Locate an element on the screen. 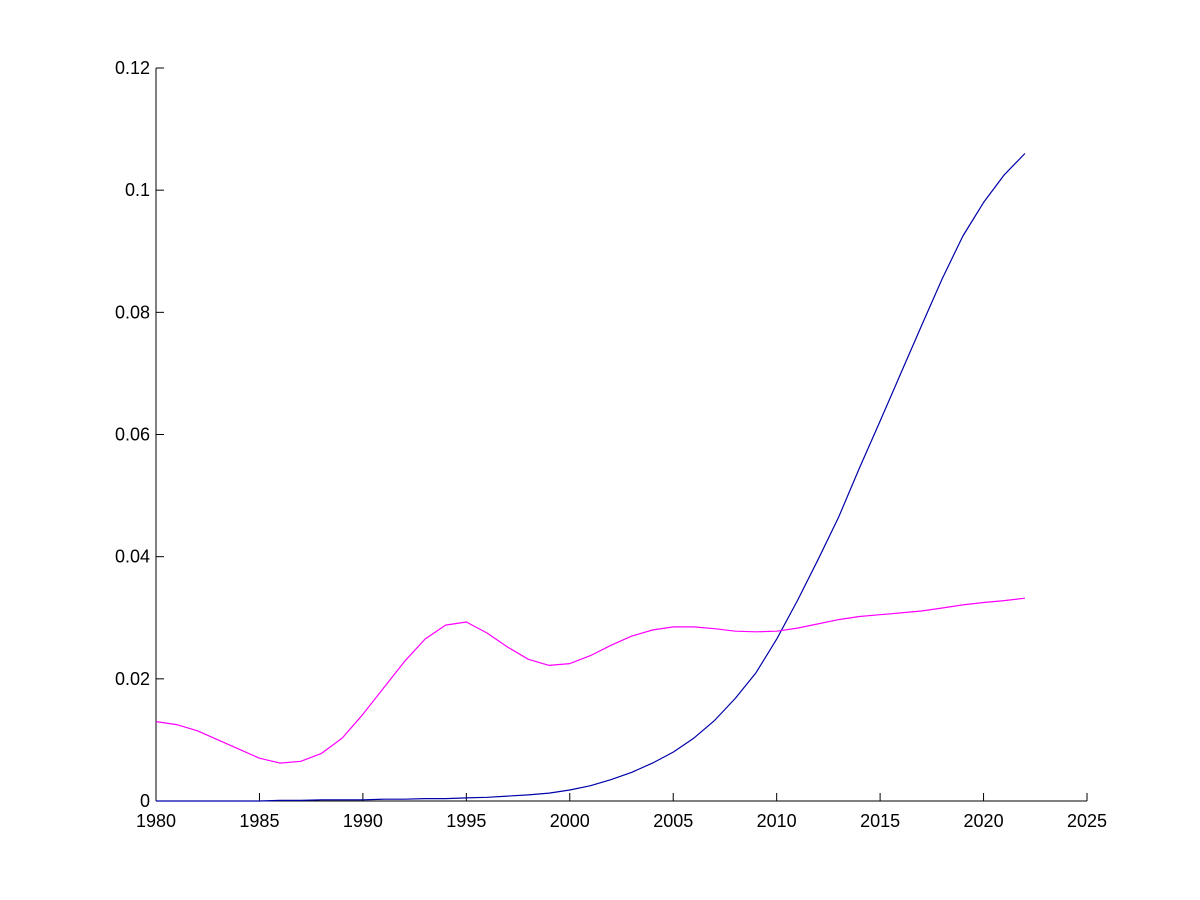 This screenshot has height=900, width=1200. x-tick-label: 2020 is located at coordinates (984, 821).